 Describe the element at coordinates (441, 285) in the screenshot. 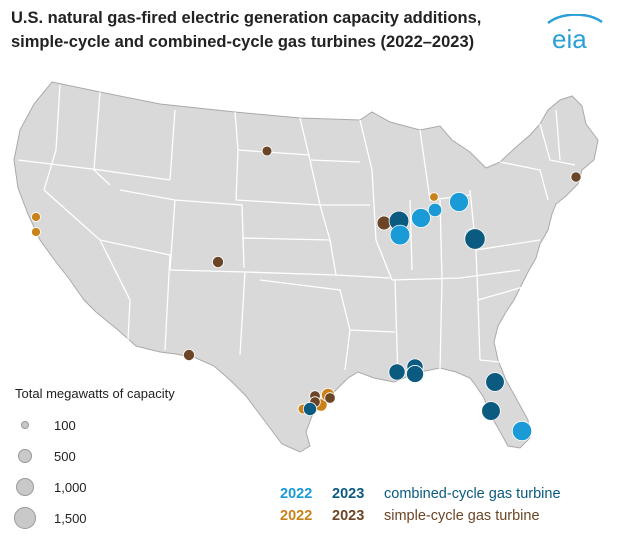

I see `border-oh-ky-al` at that location.